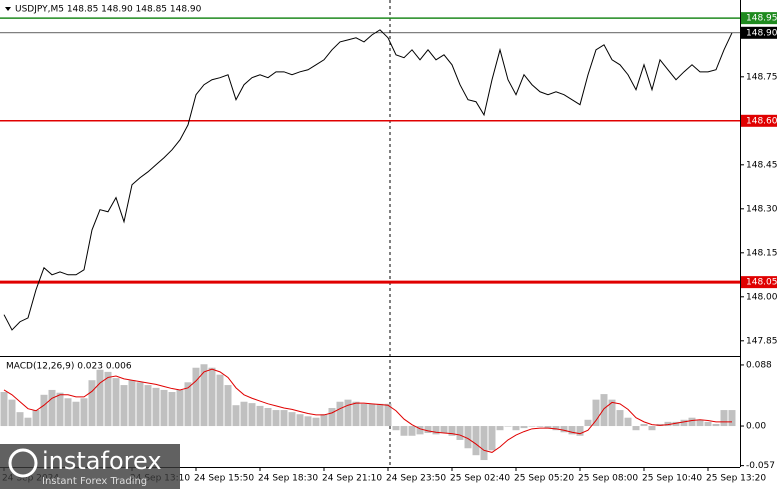  I want to click on indicator-title: MACD(12,26,9) 0.023 0.006, so click(69, 367).